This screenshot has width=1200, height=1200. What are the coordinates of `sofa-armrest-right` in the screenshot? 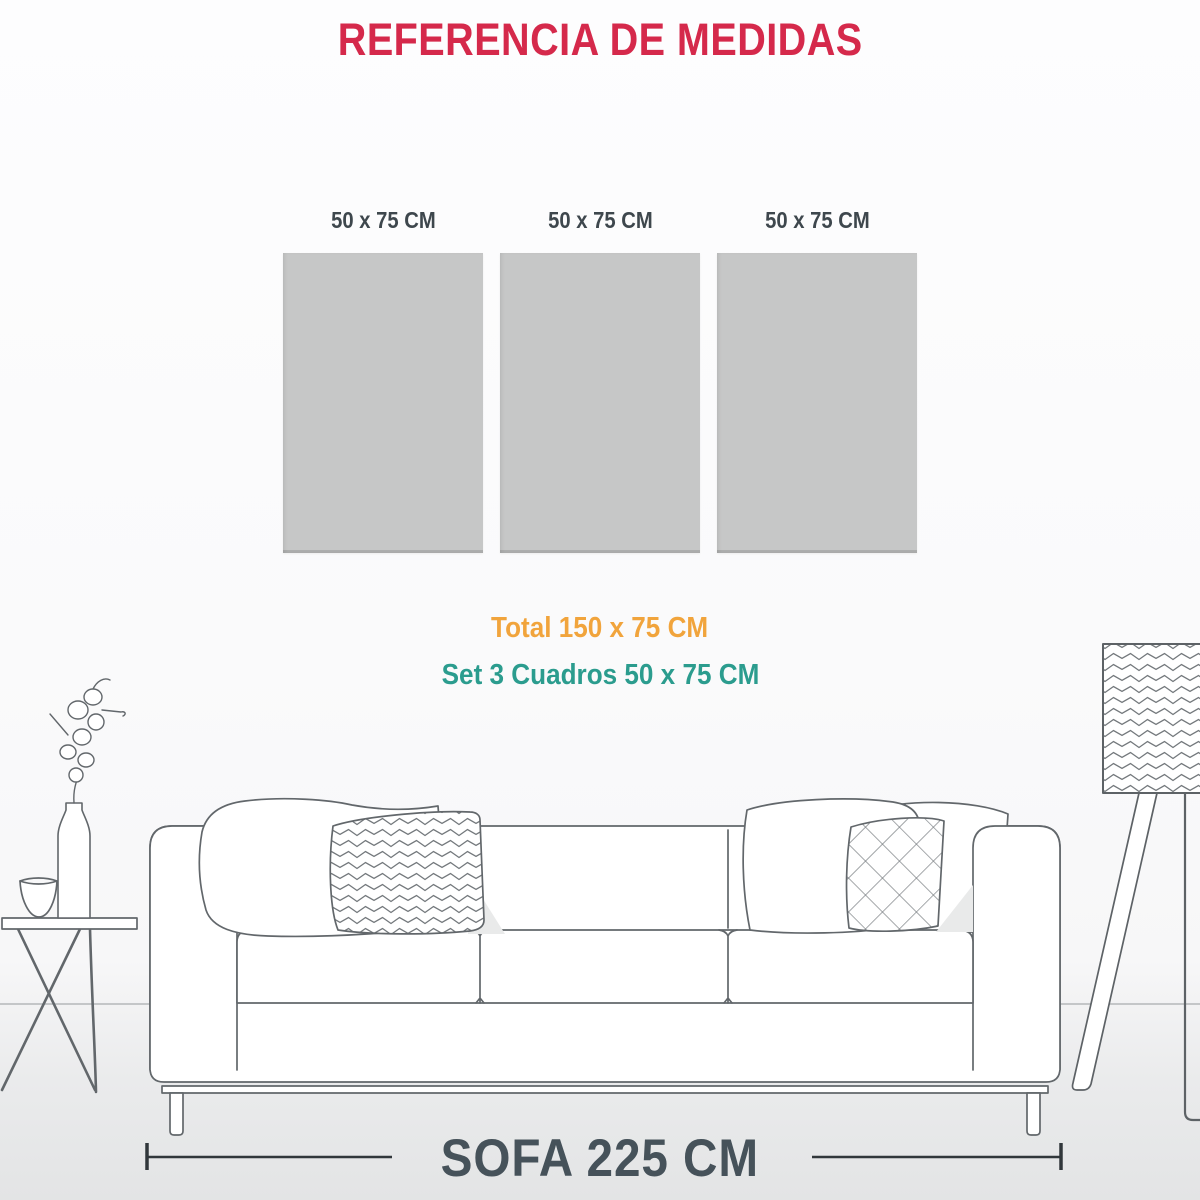 It's located at (1016, 948).